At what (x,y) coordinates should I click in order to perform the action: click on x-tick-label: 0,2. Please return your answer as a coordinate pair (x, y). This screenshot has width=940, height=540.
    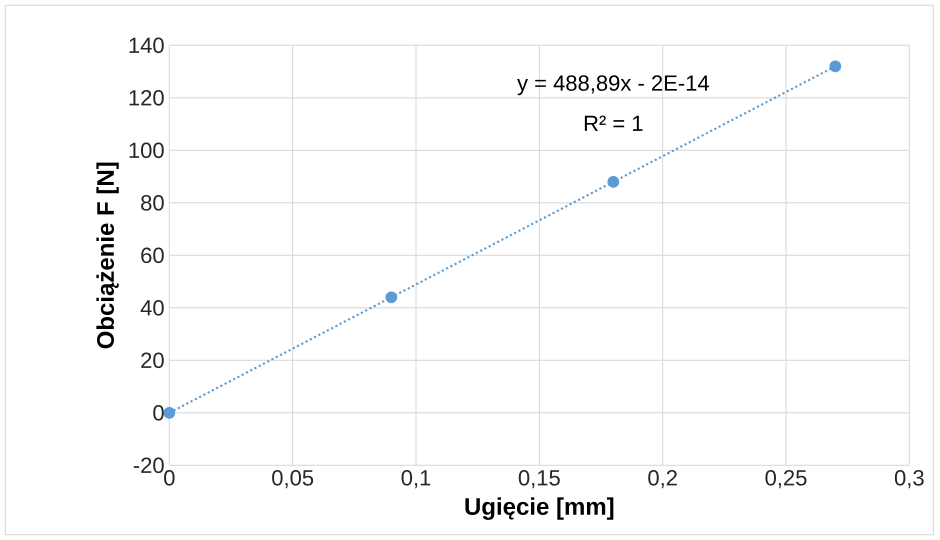
    Looking at the image, I should click on (662, 479).